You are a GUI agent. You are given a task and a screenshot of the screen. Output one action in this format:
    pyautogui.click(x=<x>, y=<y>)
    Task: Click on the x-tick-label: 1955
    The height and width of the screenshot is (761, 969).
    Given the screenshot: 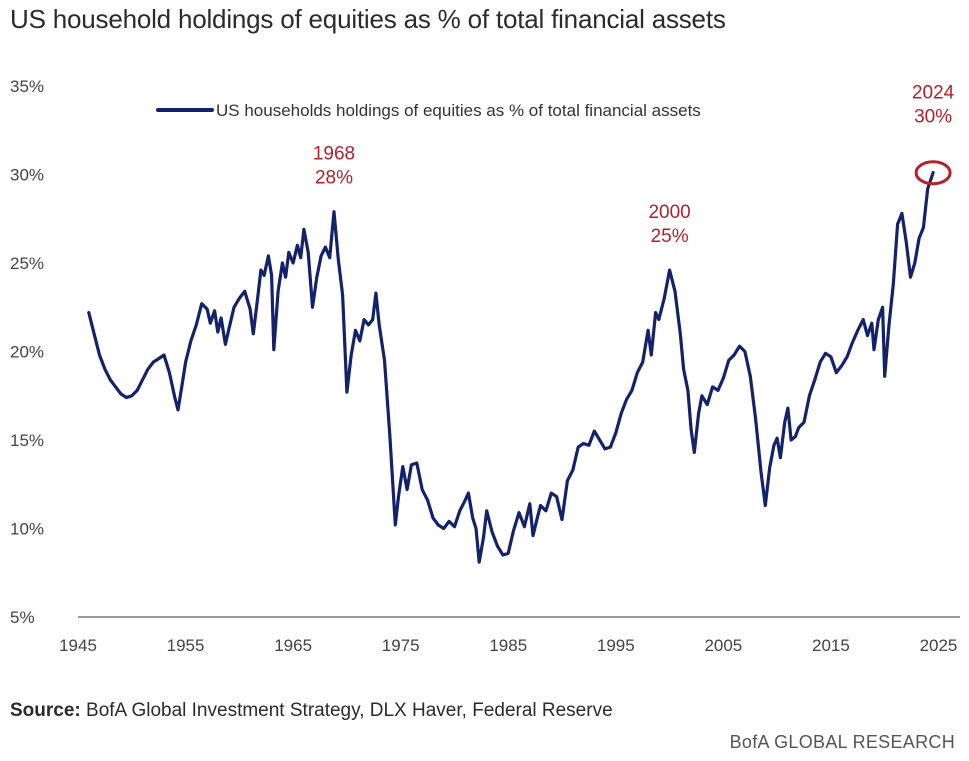 What is the action you would take?
    pyautogui.click(x=186, y=645)
    